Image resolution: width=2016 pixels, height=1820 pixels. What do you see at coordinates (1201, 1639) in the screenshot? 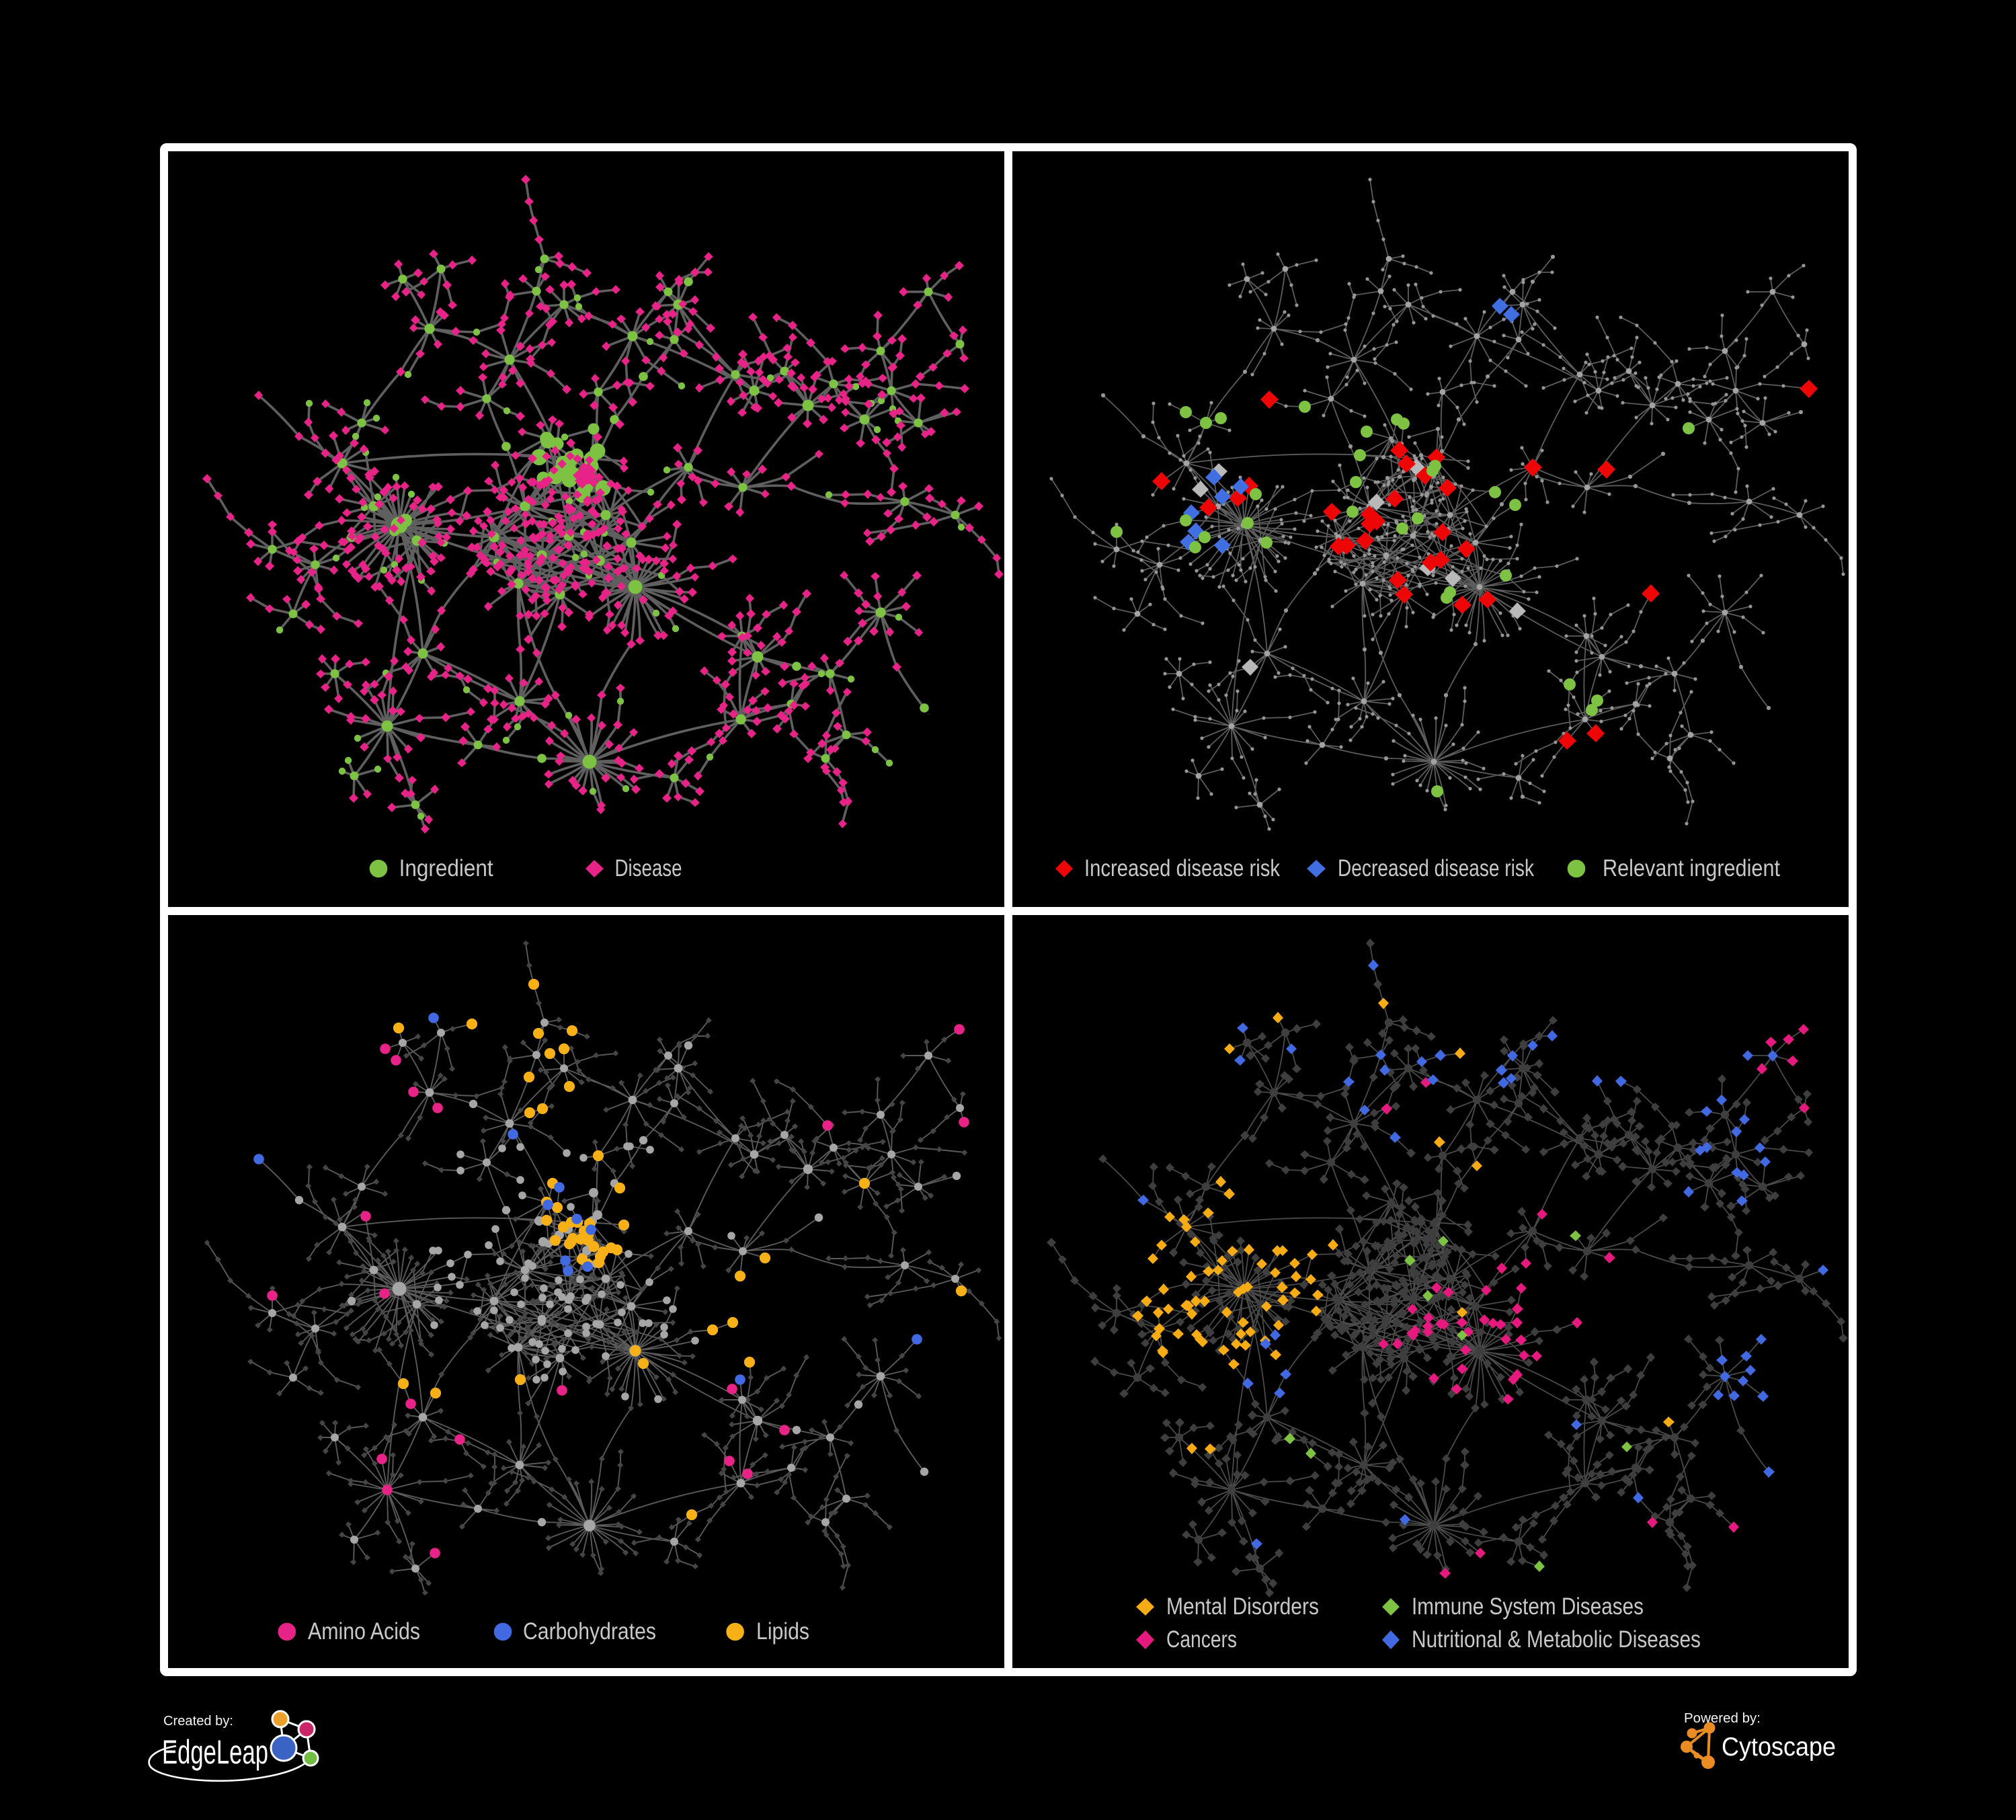
I see `svg-text: Cancers` at bounding box center [1201, 1639].